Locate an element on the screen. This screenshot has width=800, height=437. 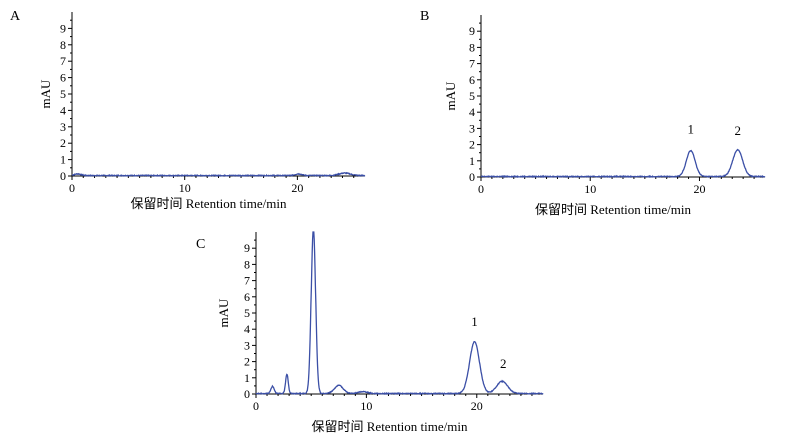
panel-letter: B is located at coordinates (424, 16).